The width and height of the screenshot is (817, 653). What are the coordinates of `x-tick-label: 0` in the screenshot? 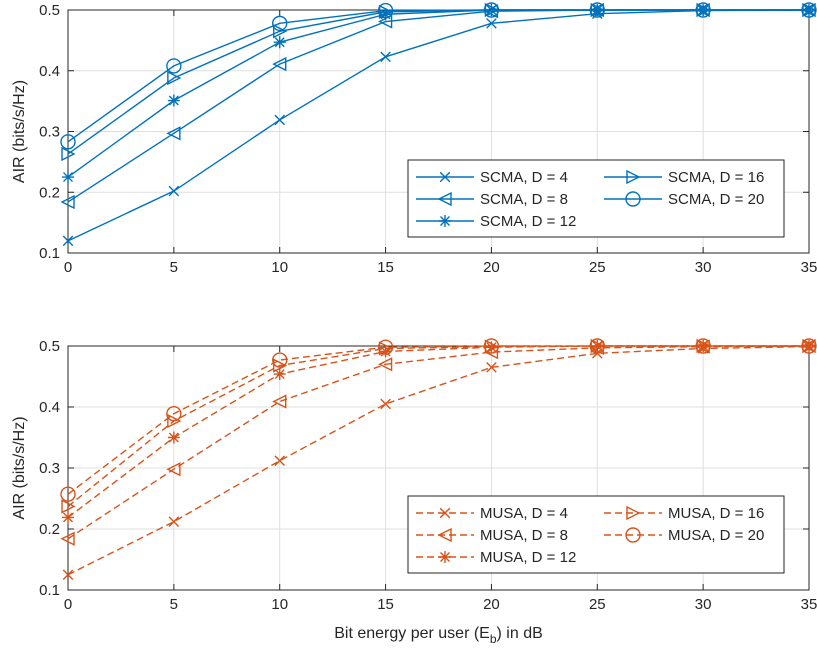 It's located at (68, 604).